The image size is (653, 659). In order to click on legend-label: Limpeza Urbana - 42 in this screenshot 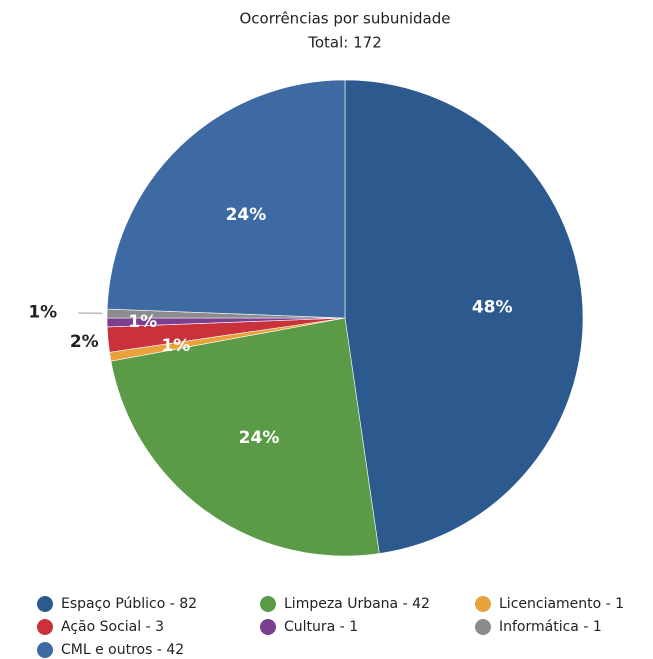, I will do `click(357, 604)`.